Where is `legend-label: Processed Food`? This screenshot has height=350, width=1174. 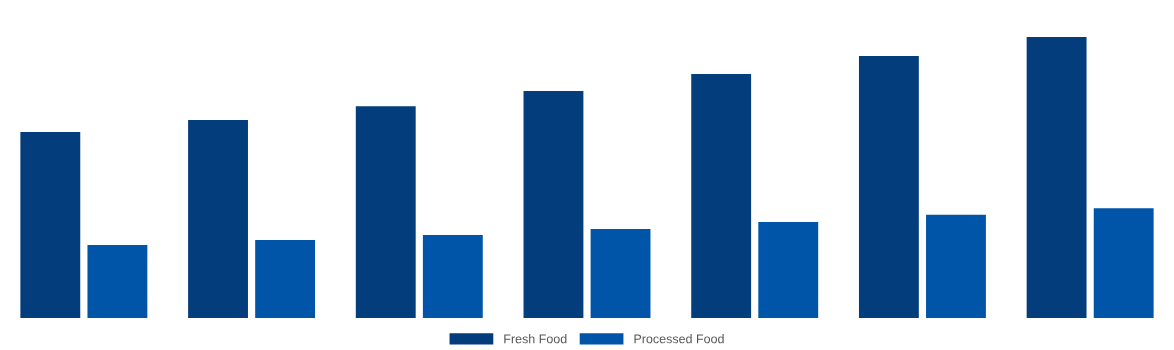
legend-label: Processed Food is located at coordinates (679, 339).